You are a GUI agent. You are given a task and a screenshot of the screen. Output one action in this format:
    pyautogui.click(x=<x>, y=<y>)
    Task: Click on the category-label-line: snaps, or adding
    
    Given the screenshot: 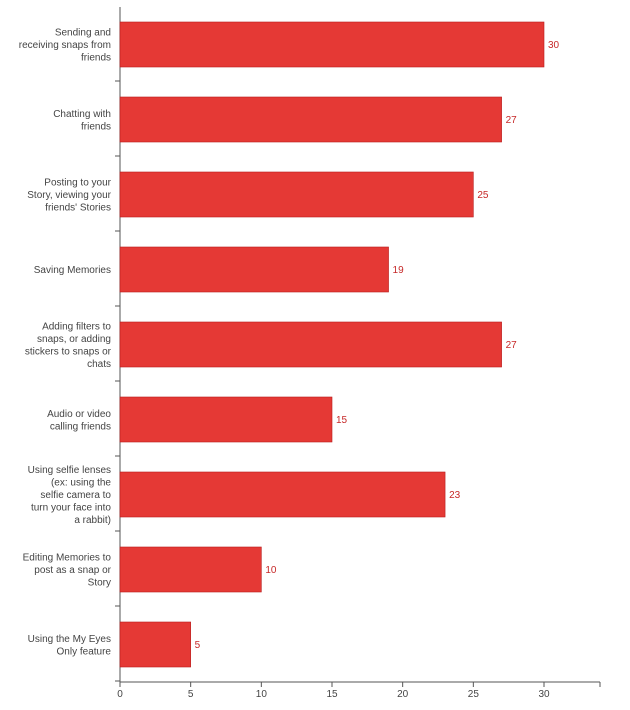 What is the action you would take?
    pyautogui.click(x=74, y=339)
    